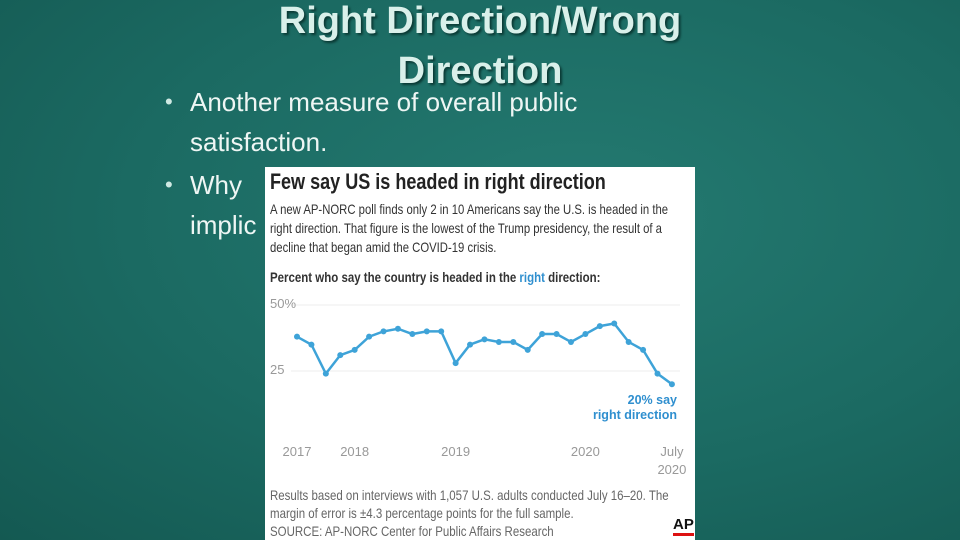  Describe the element at coordinates (297, 451) in the screenshot. I see `x-tick-label: 2017` at that location.